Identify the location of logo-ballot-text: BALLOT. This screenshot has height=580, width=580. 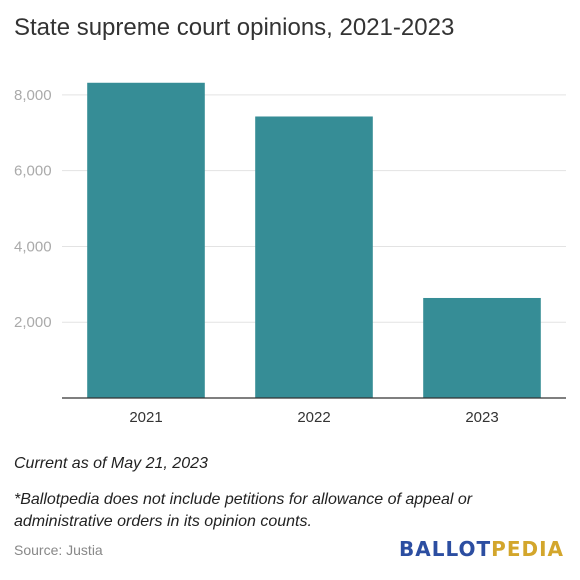
(445, 549).